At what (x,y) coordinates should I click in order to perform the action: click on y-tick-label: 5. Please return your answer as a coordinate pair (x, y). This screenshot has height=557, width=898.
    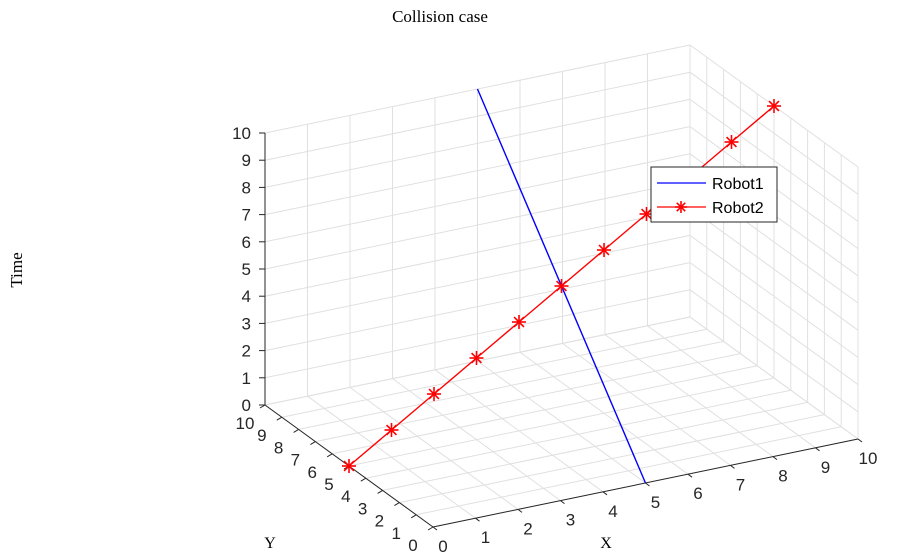
    Looking at the image, I should click on (328, 484).